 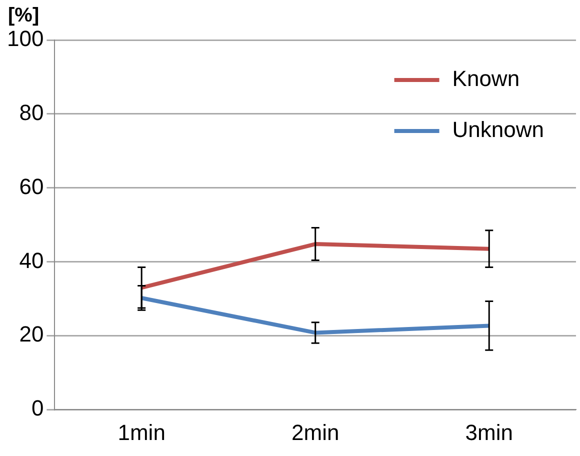 What do you see at coordinates (31, 186) in the screenshot?
I see `y-tick-label: 60` at bounding box center [31, 186].